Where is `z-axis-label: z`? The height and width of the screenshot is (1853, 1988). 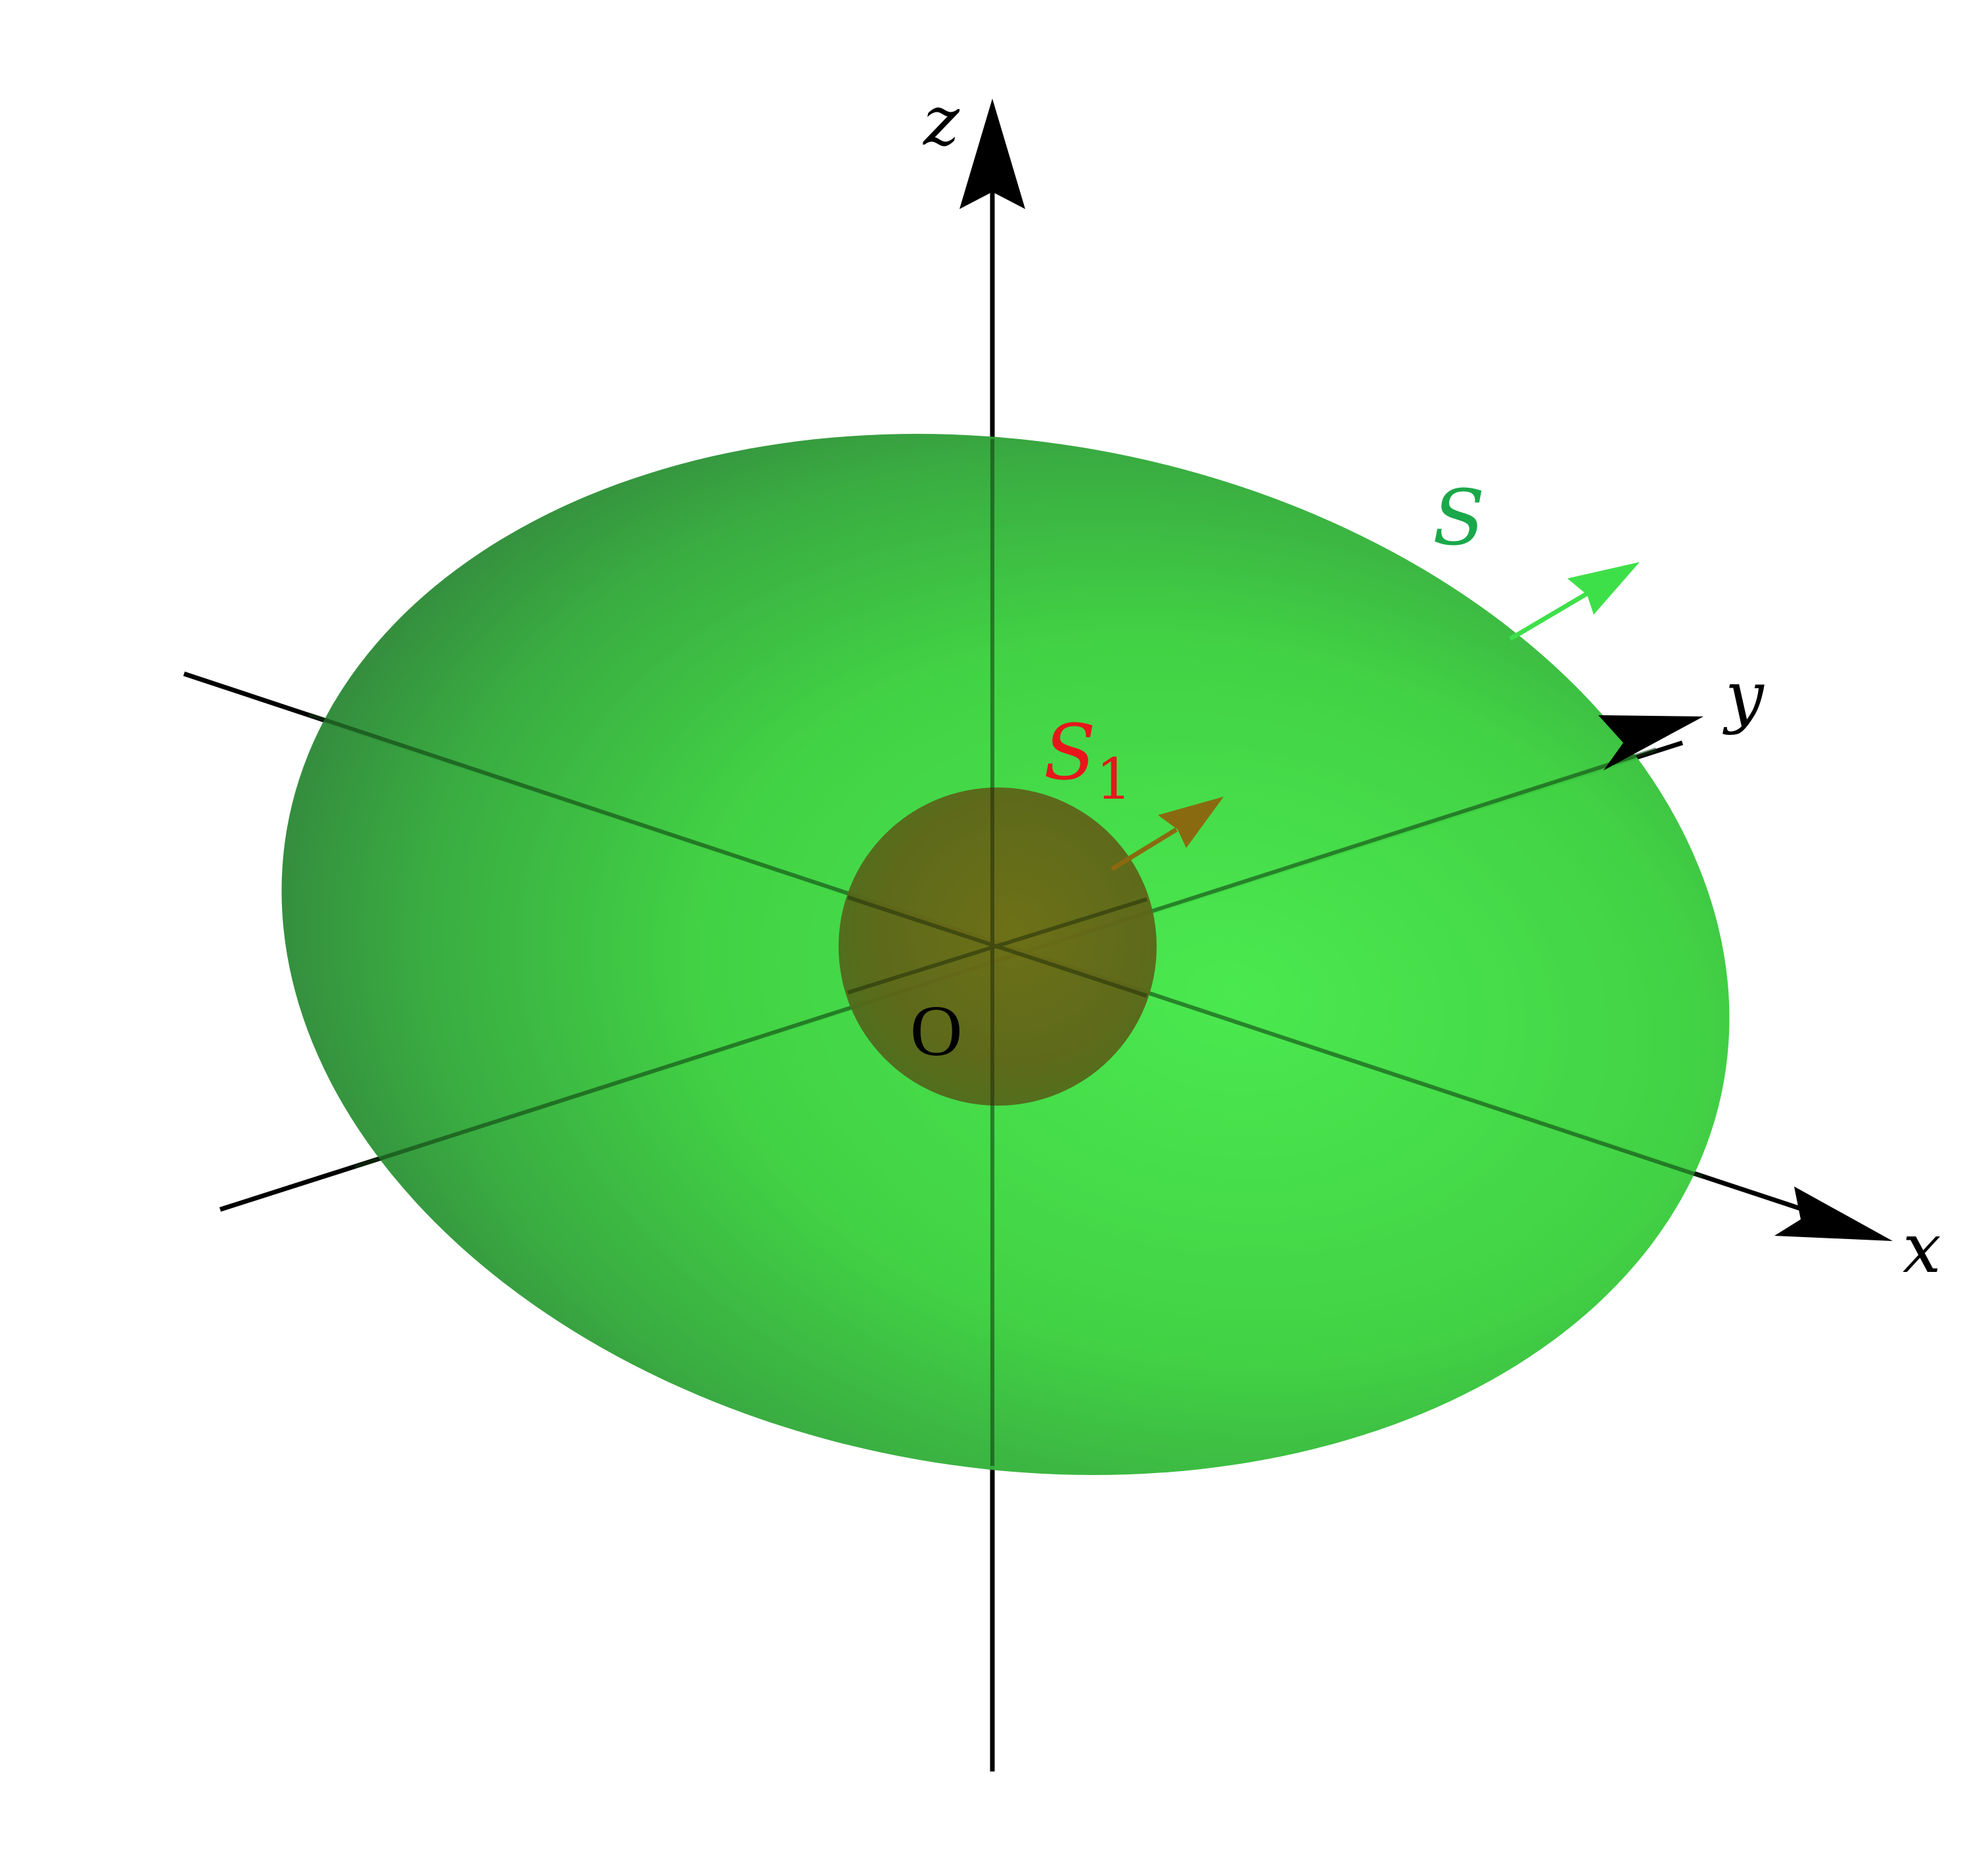
z-axis-label: z is located at coordinates (941, 121).